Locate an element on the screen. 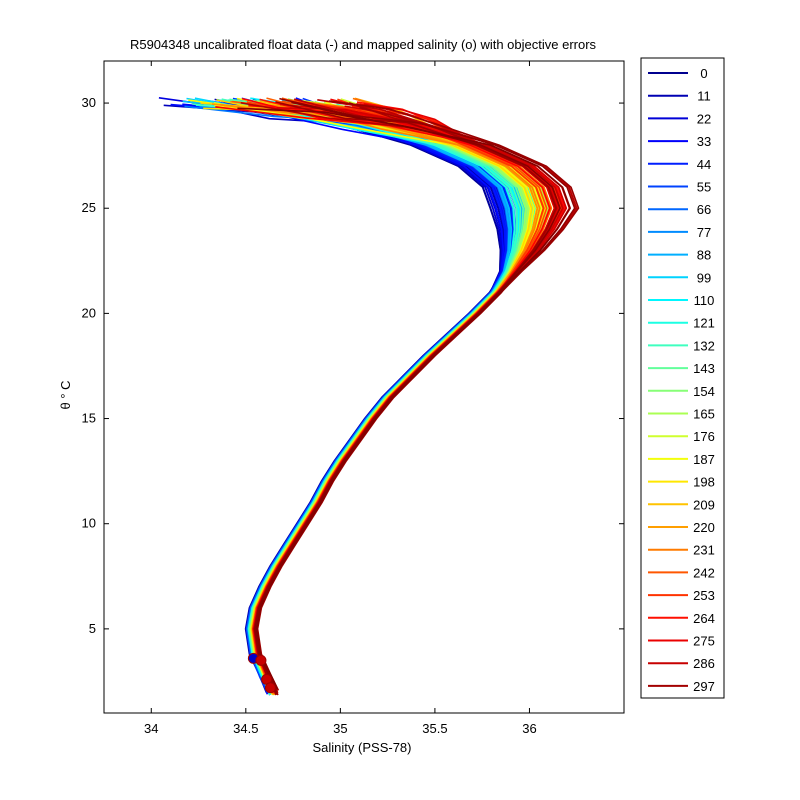  legend-label-8: 88 is located at coordinates (704, 255).